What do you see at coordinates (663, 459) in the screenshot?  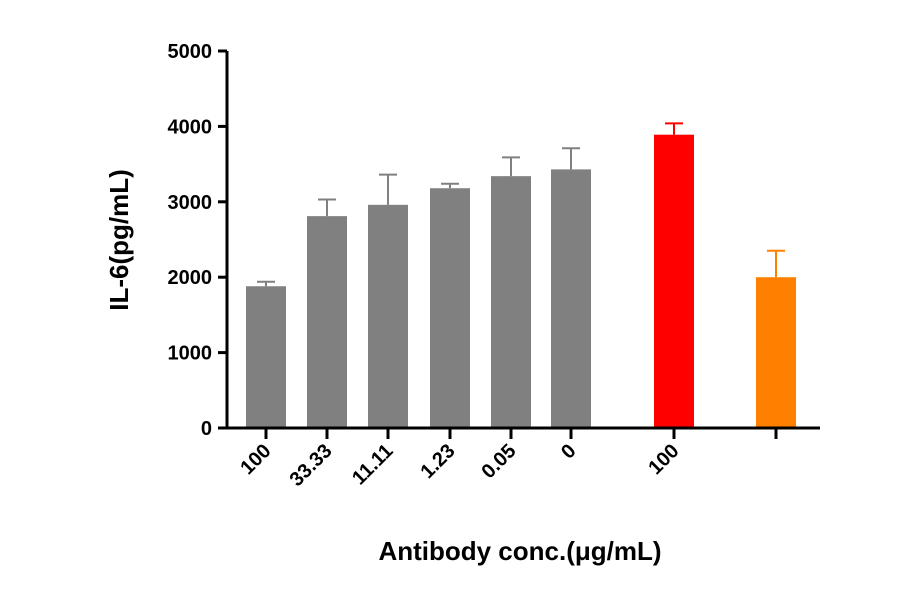 I see `x-tick-label-6: 100` at bounding box center [663, 459].